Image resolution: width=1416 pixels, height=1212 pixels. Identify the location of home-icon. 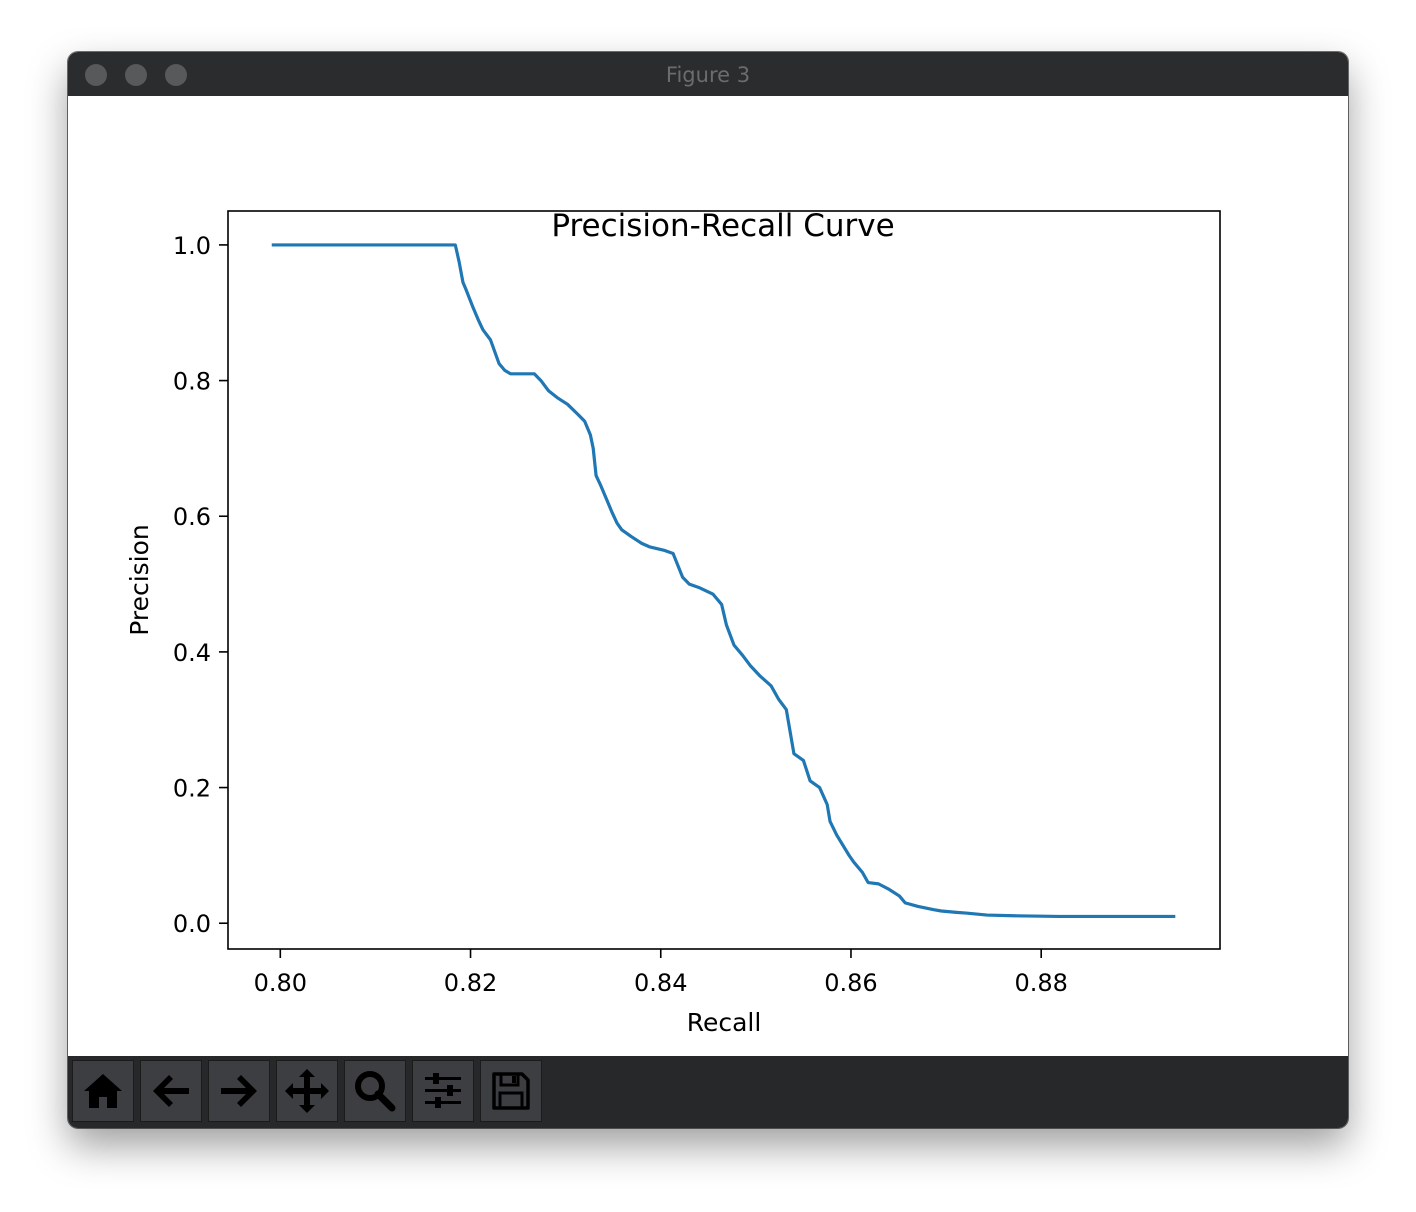
(103, 1091).